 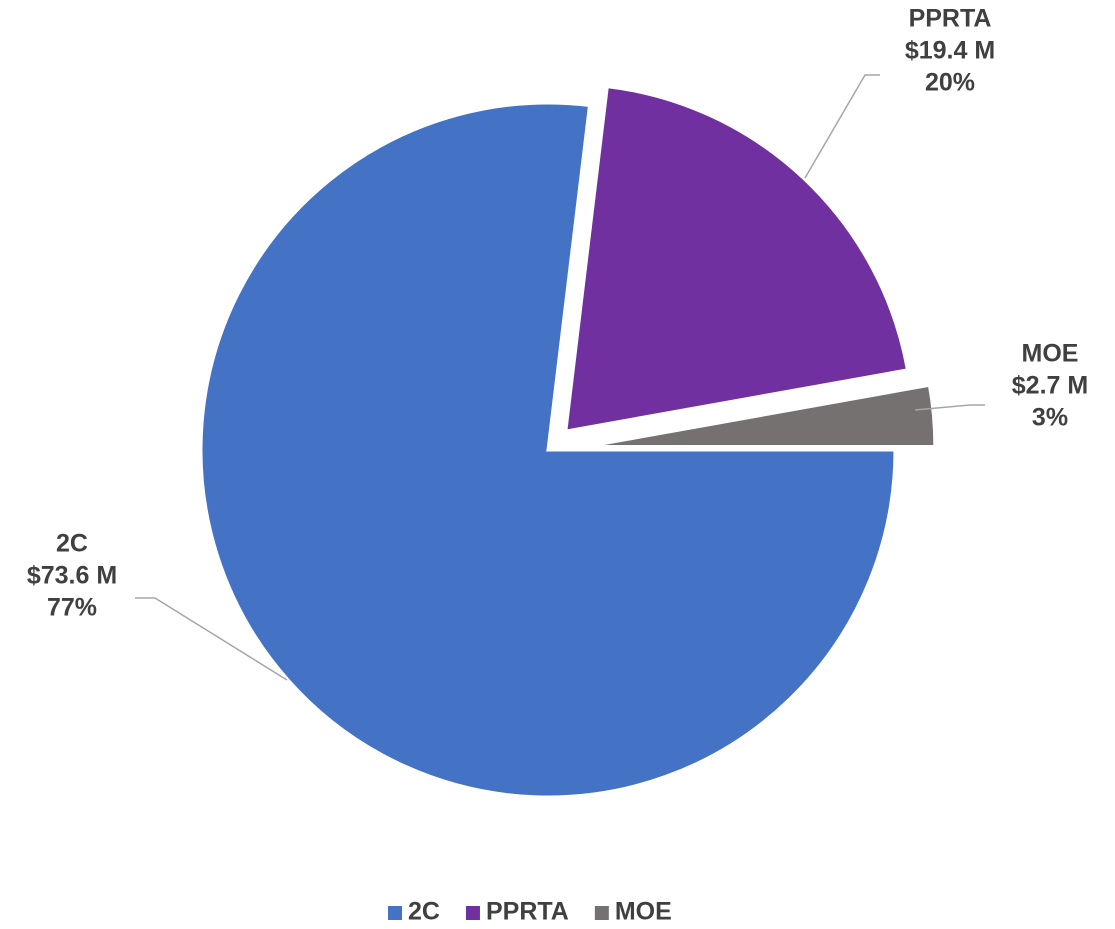 I want to click on slice-label-value: $2.7 M, so click(x=1050, y=386).